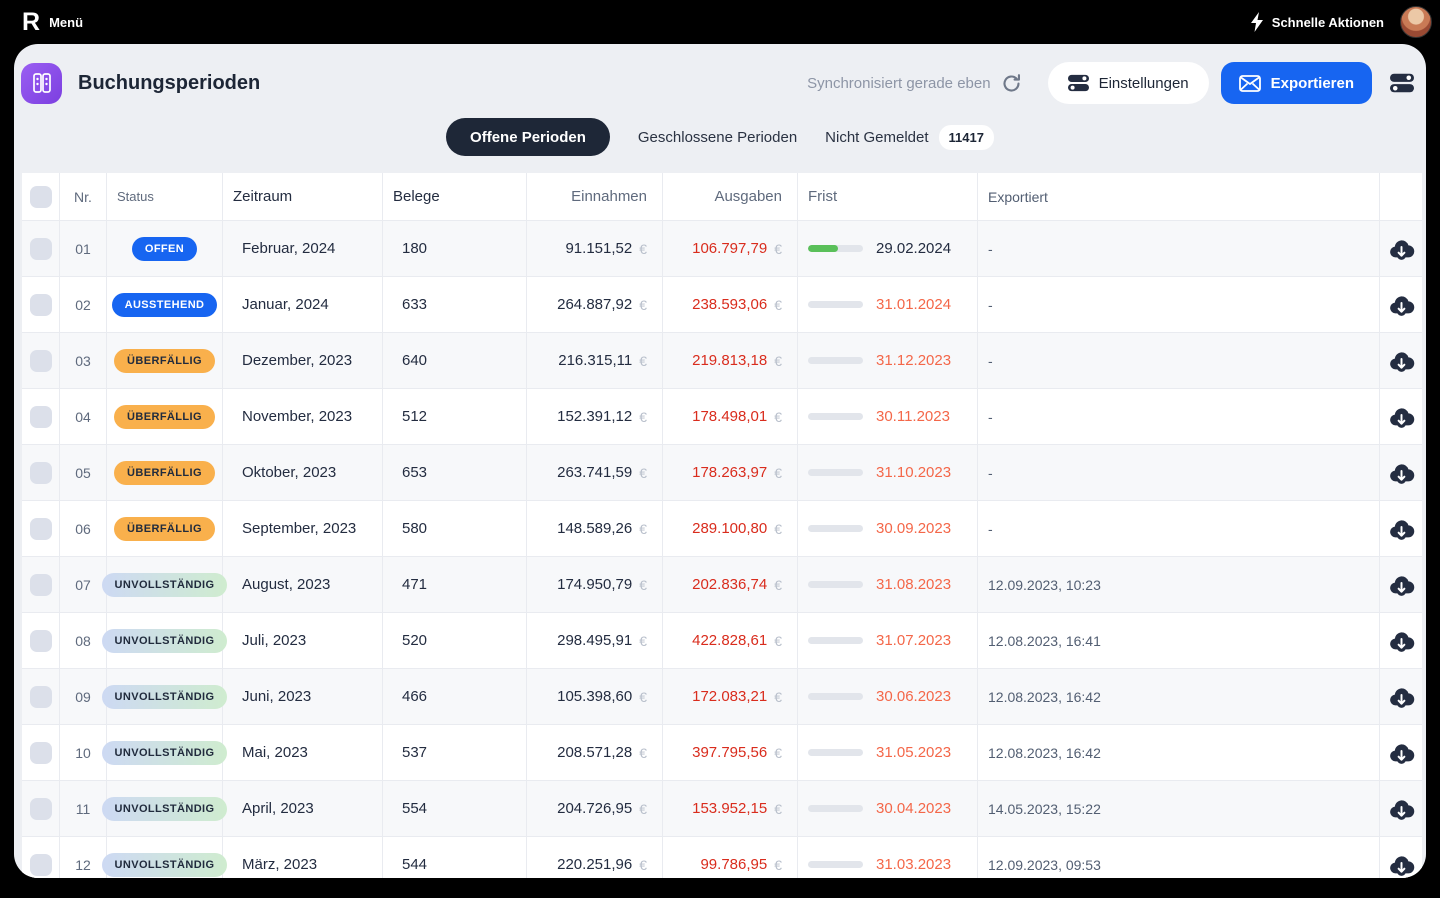  I want to click on documents-count: 537, so click(455, 753).